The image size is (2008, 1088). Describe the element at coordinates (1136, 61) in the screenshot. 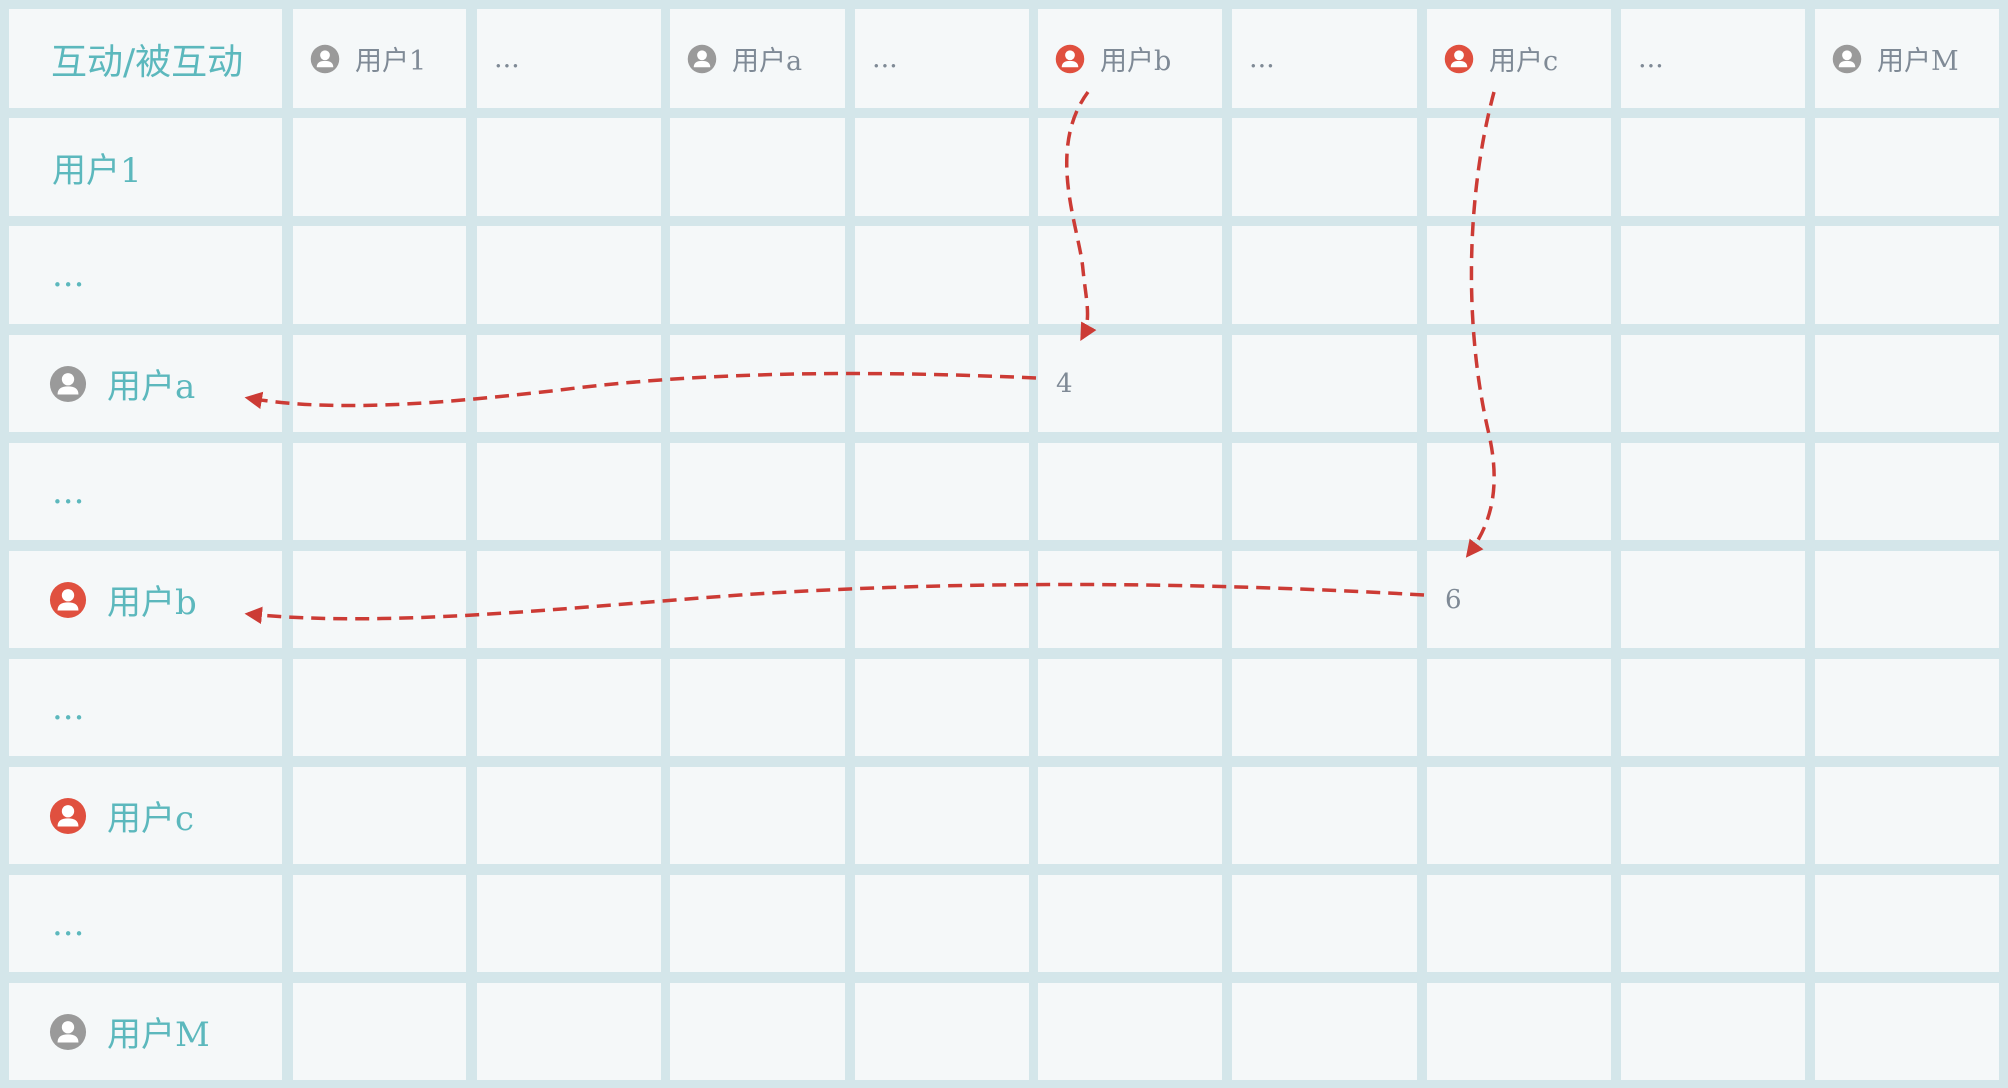

I see `column-header-label: 用户b` at that location.